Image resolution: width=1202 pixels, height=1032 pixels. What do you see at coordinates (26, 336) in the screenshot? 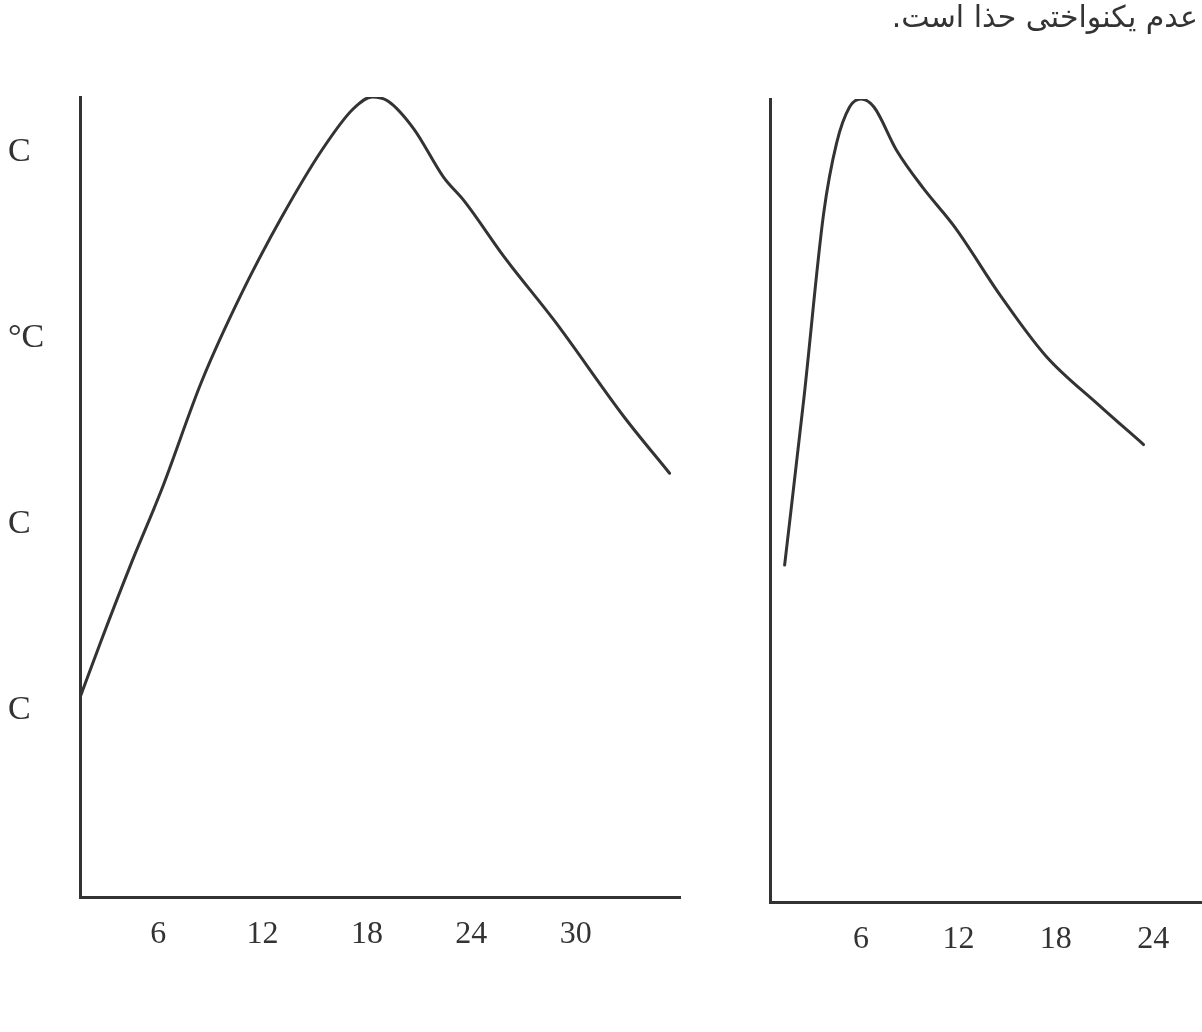
I see `text: °C` at bounding box center [26, 336].